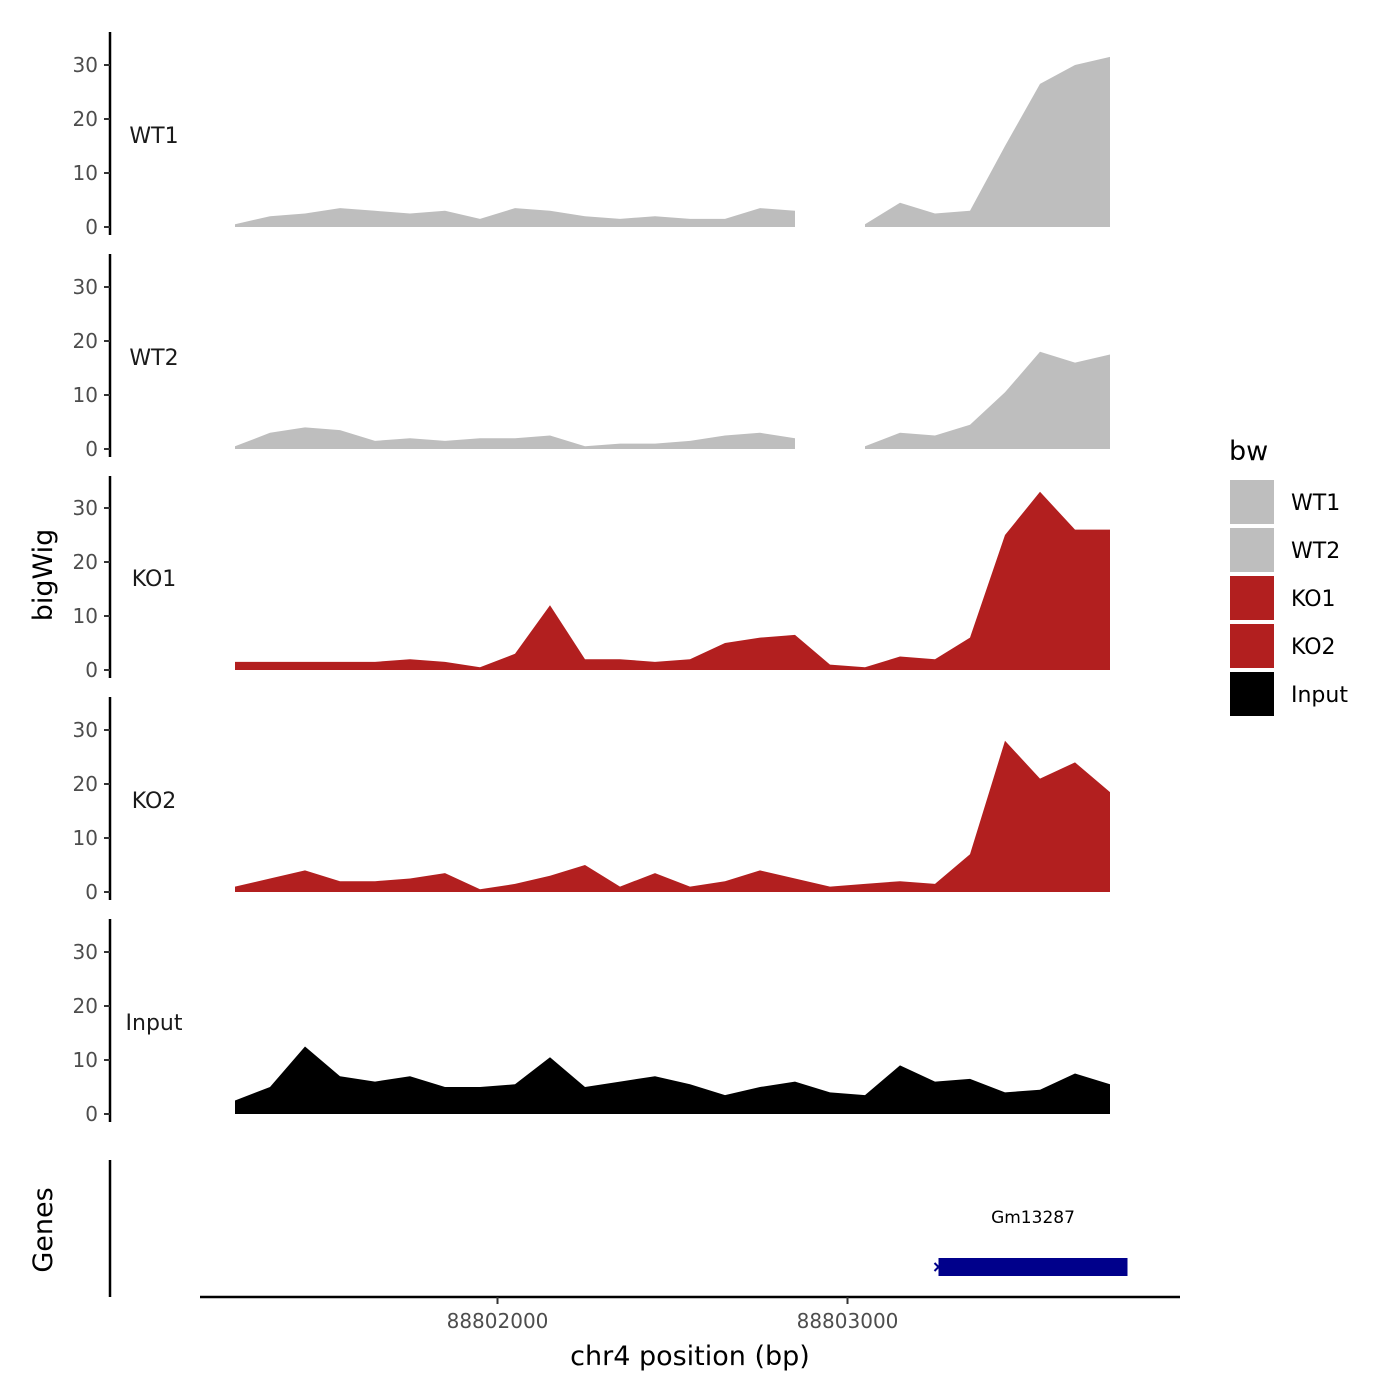  Describe the element at coordinates (153, 358) in the screenshot. I see `panel-label-wt2: WT2` at that location.